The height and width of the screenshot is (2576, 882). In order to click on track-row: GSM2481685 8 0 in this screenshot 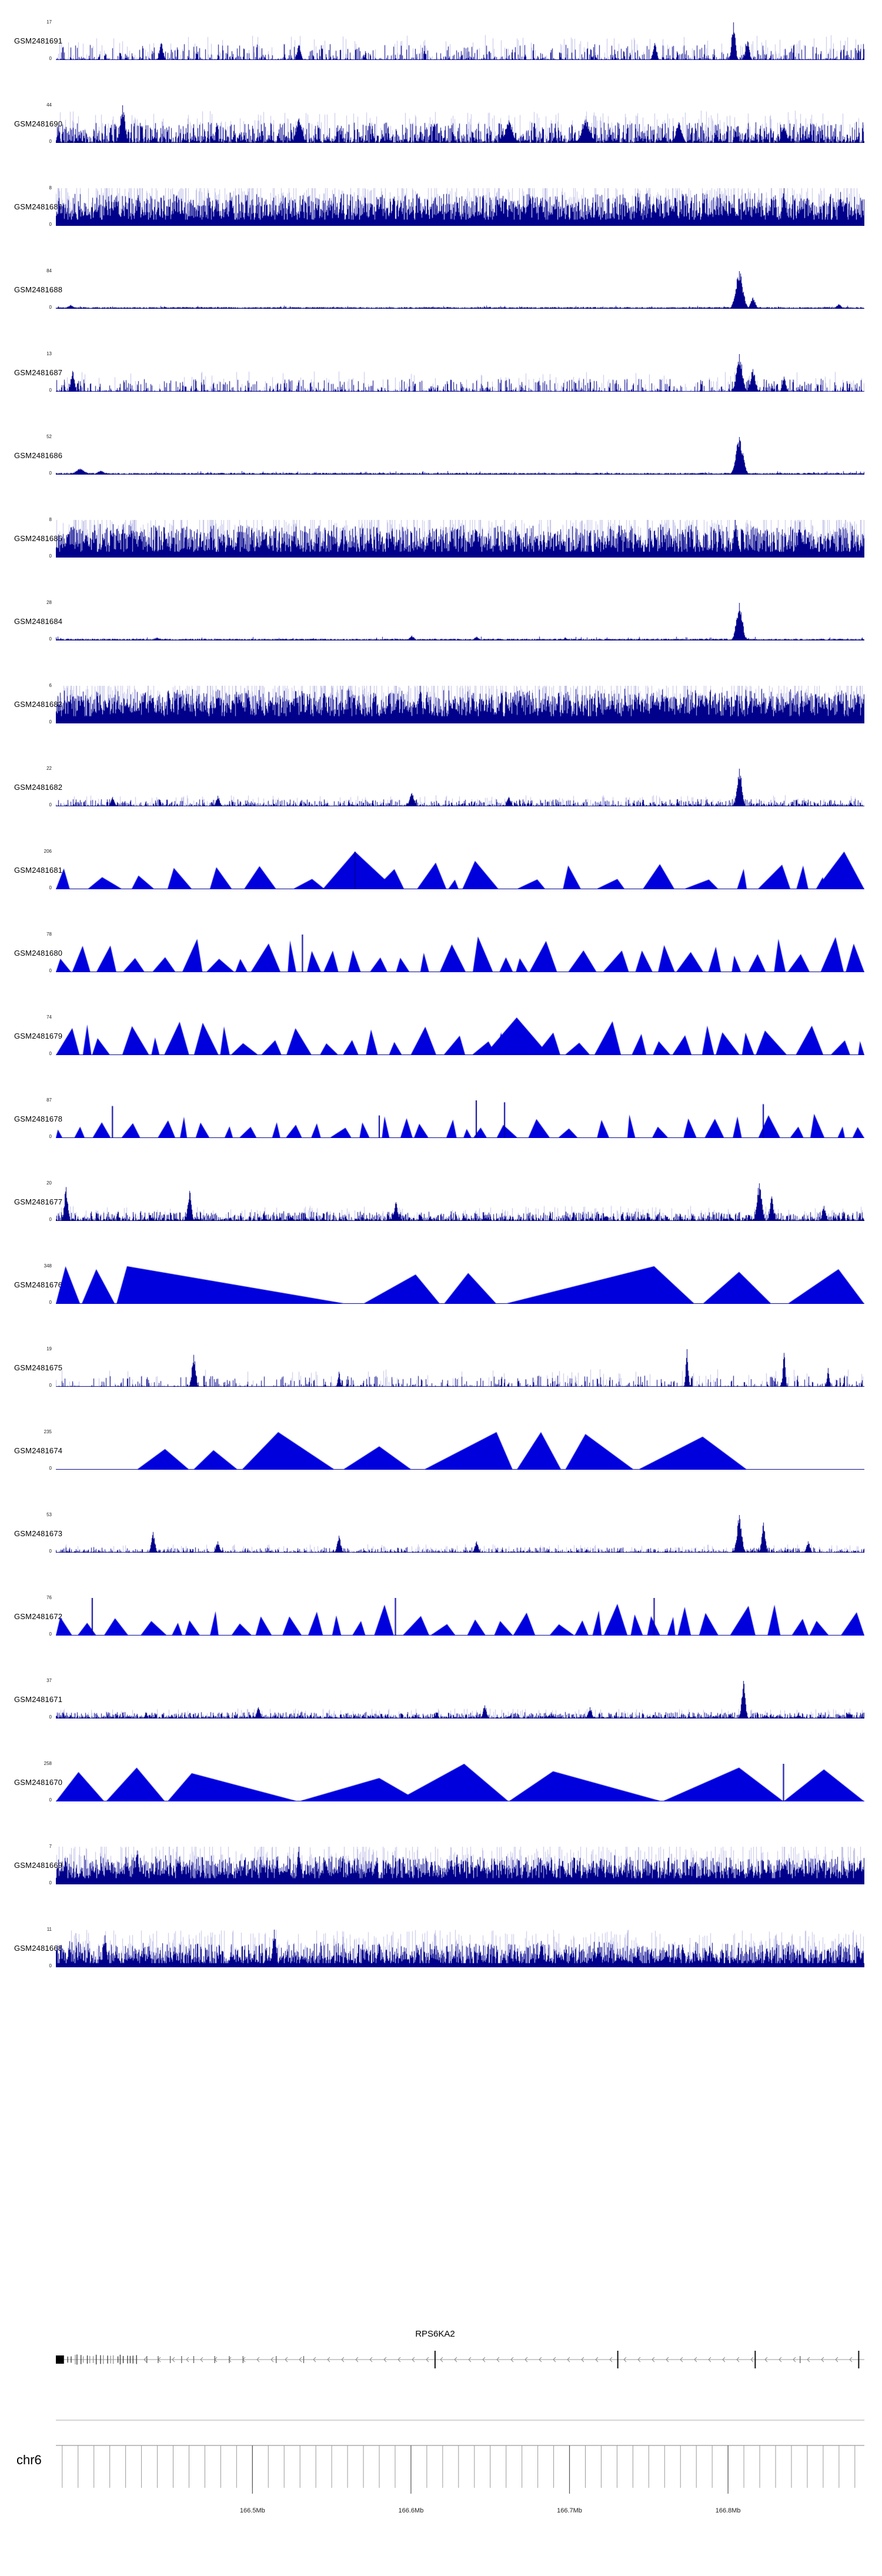, I will do `click(441, 557)`.